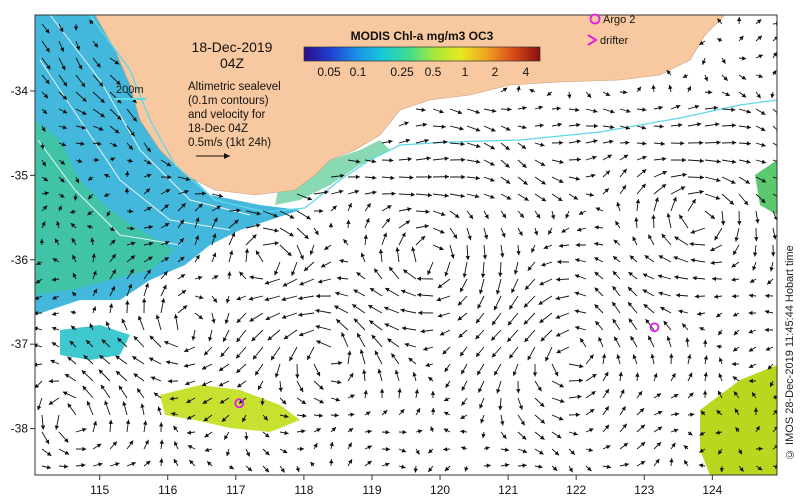 The width and height of the screenshot is (800, 500). I want to click on lat-tick-label: -36, so click(20, 260).